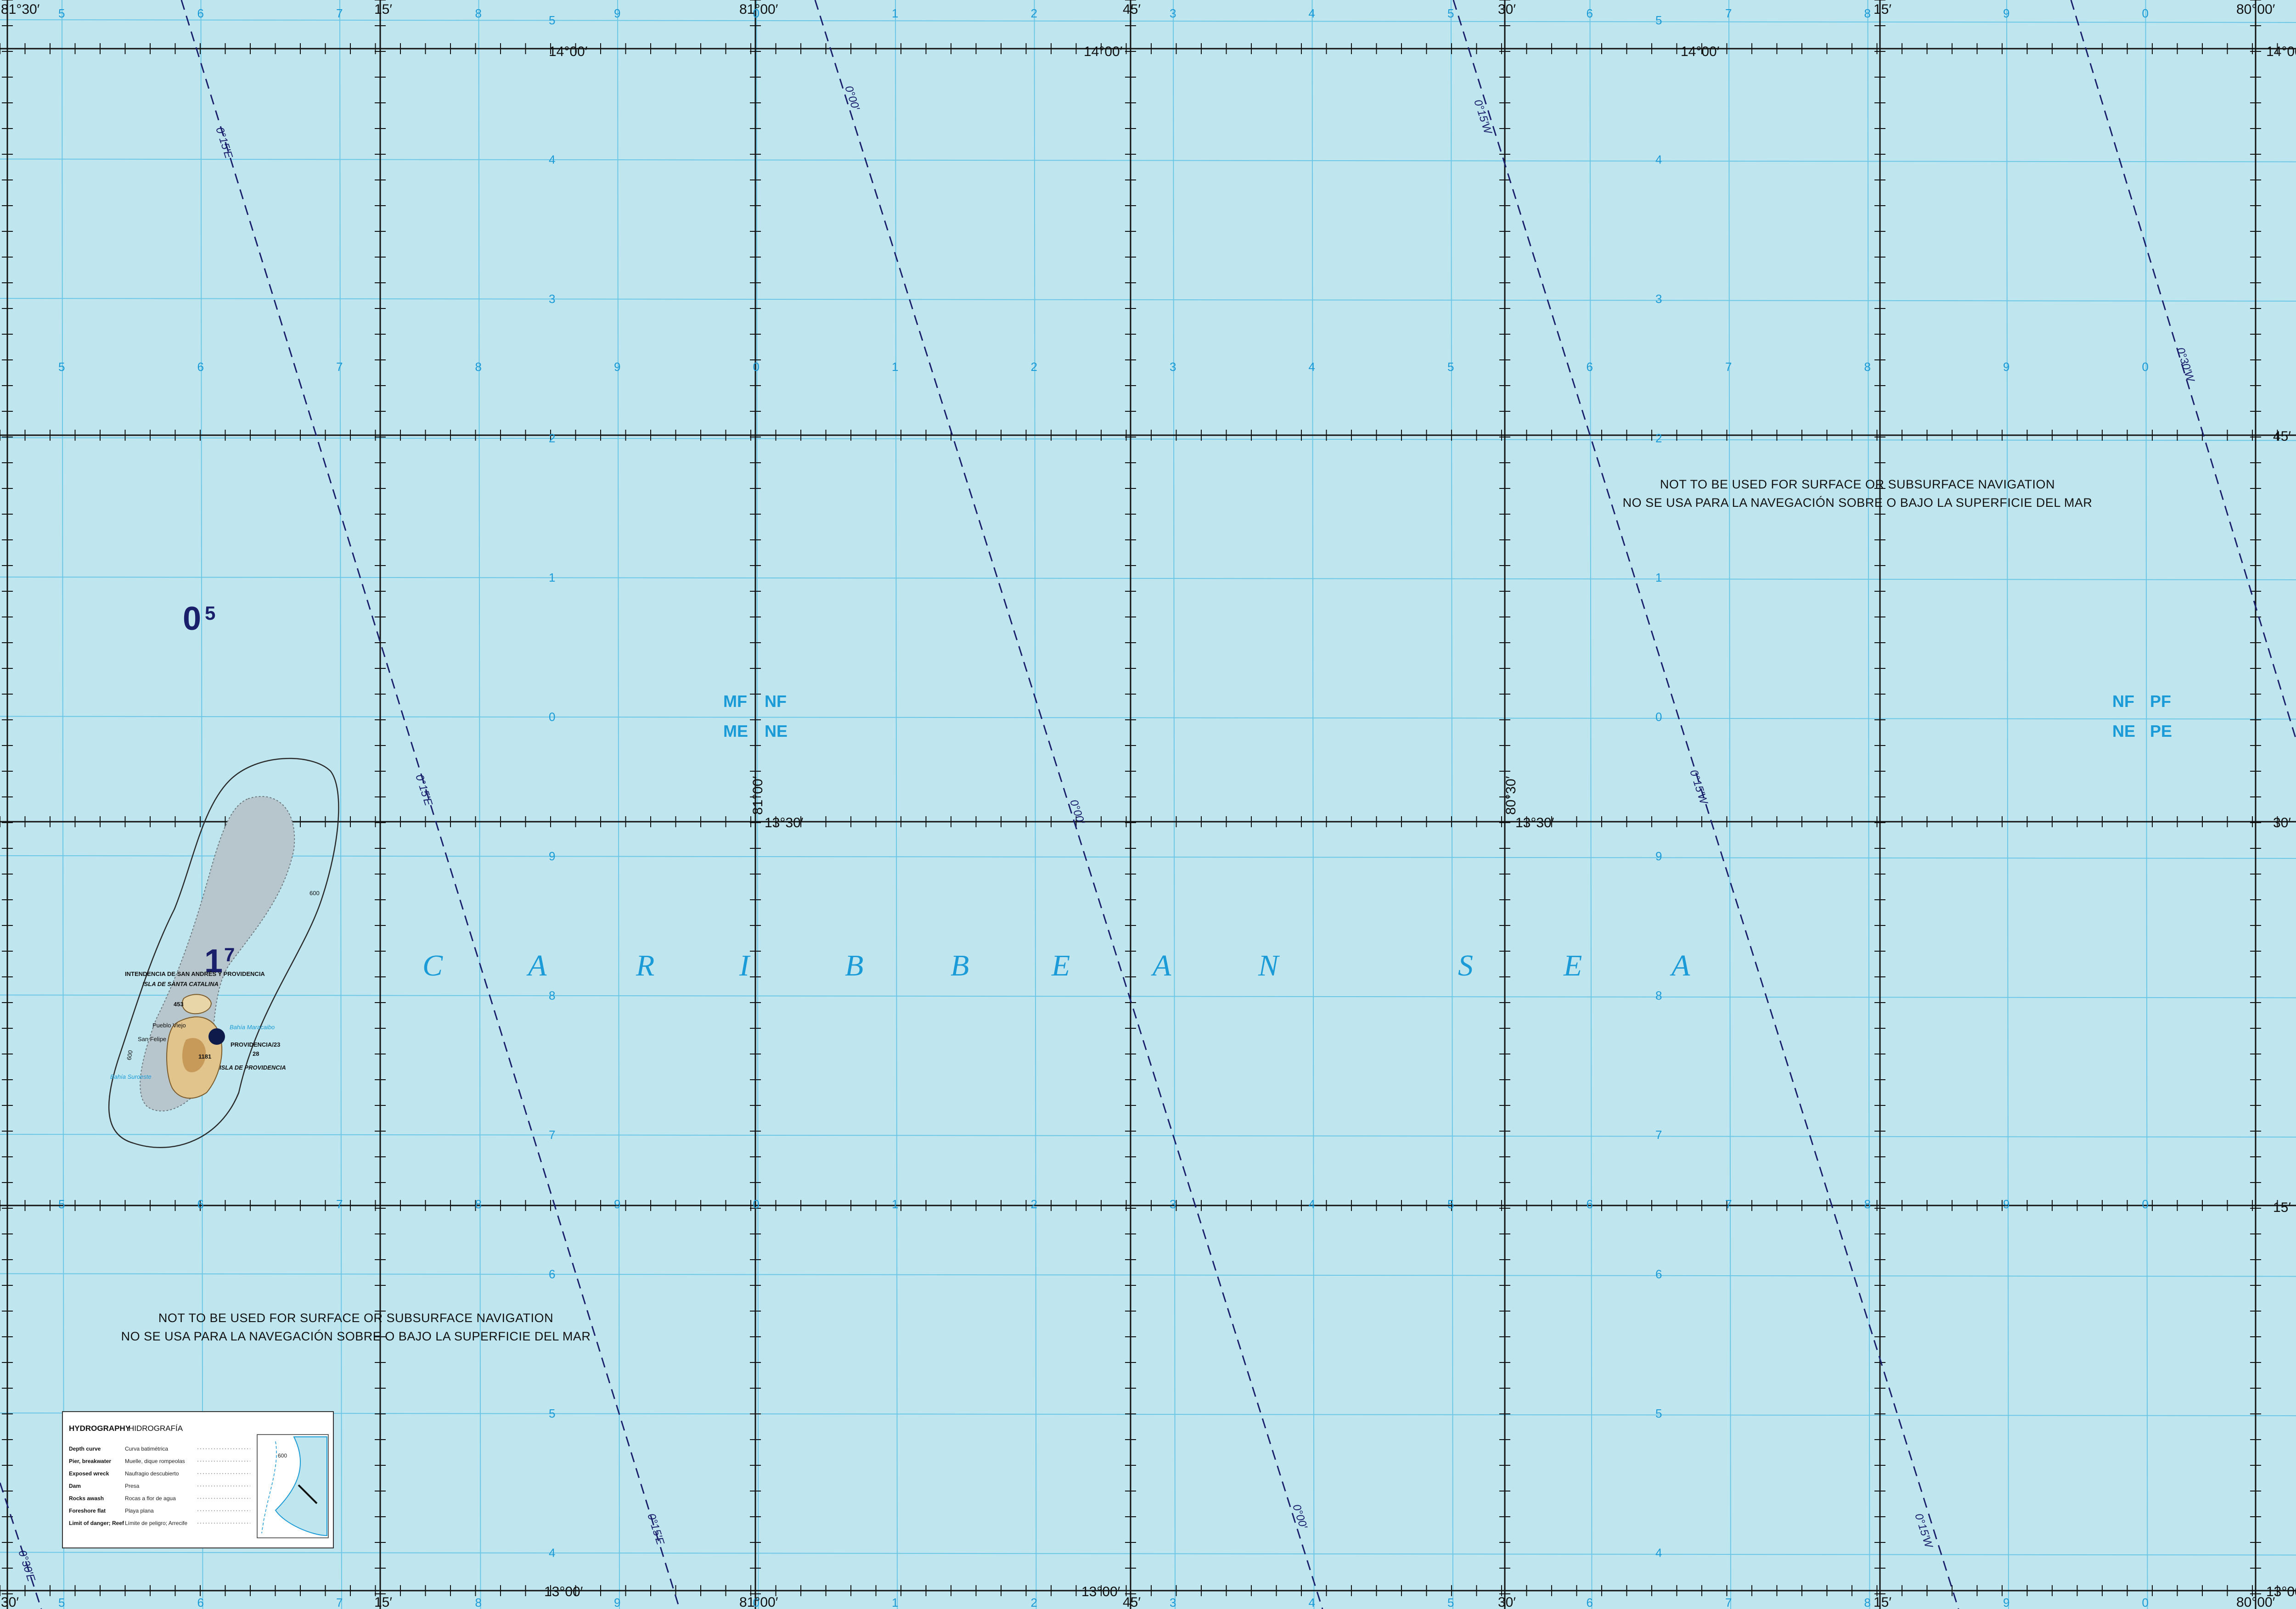 The height and width of the screenshot is (1609, 2296). Describe the element at coordinates (757, 795) in the screenshot. I see `lon-label-vertical: 81°00′` at that location.